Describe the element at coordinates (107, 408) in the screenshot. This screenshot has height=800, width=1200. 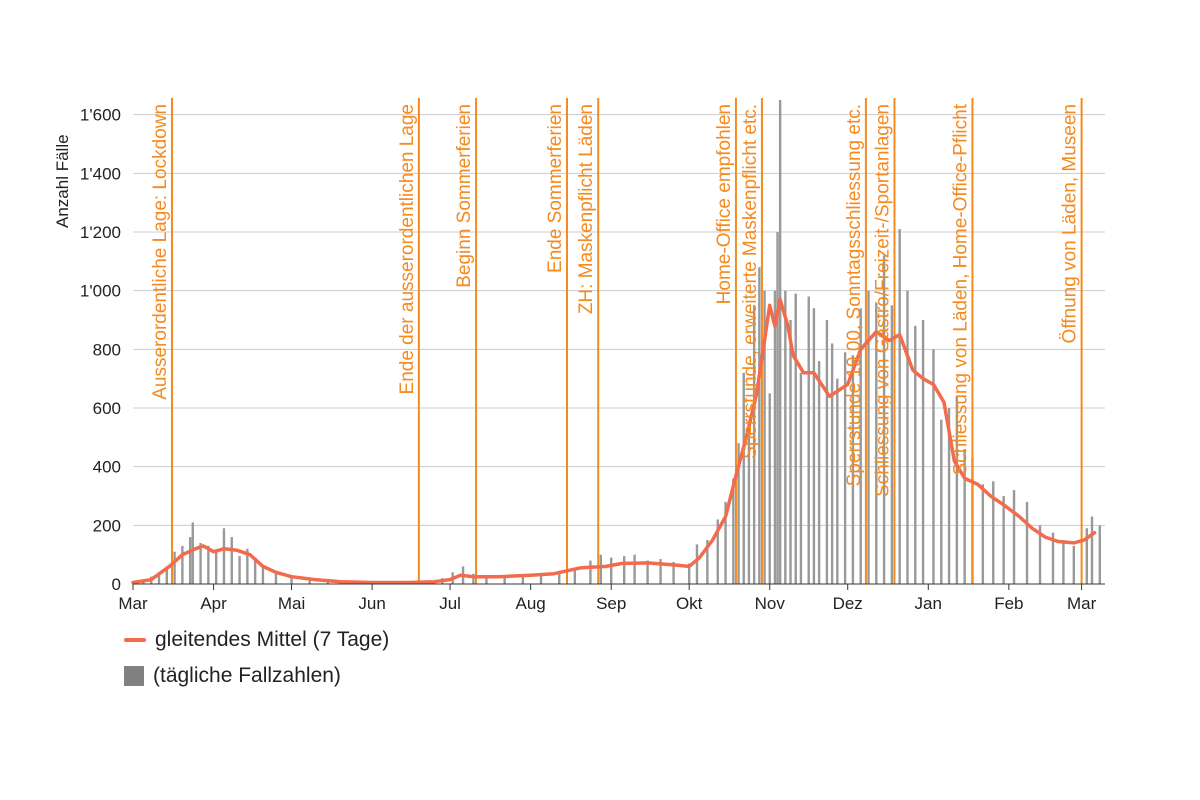
I see `y-tick-label: 600` at that location.